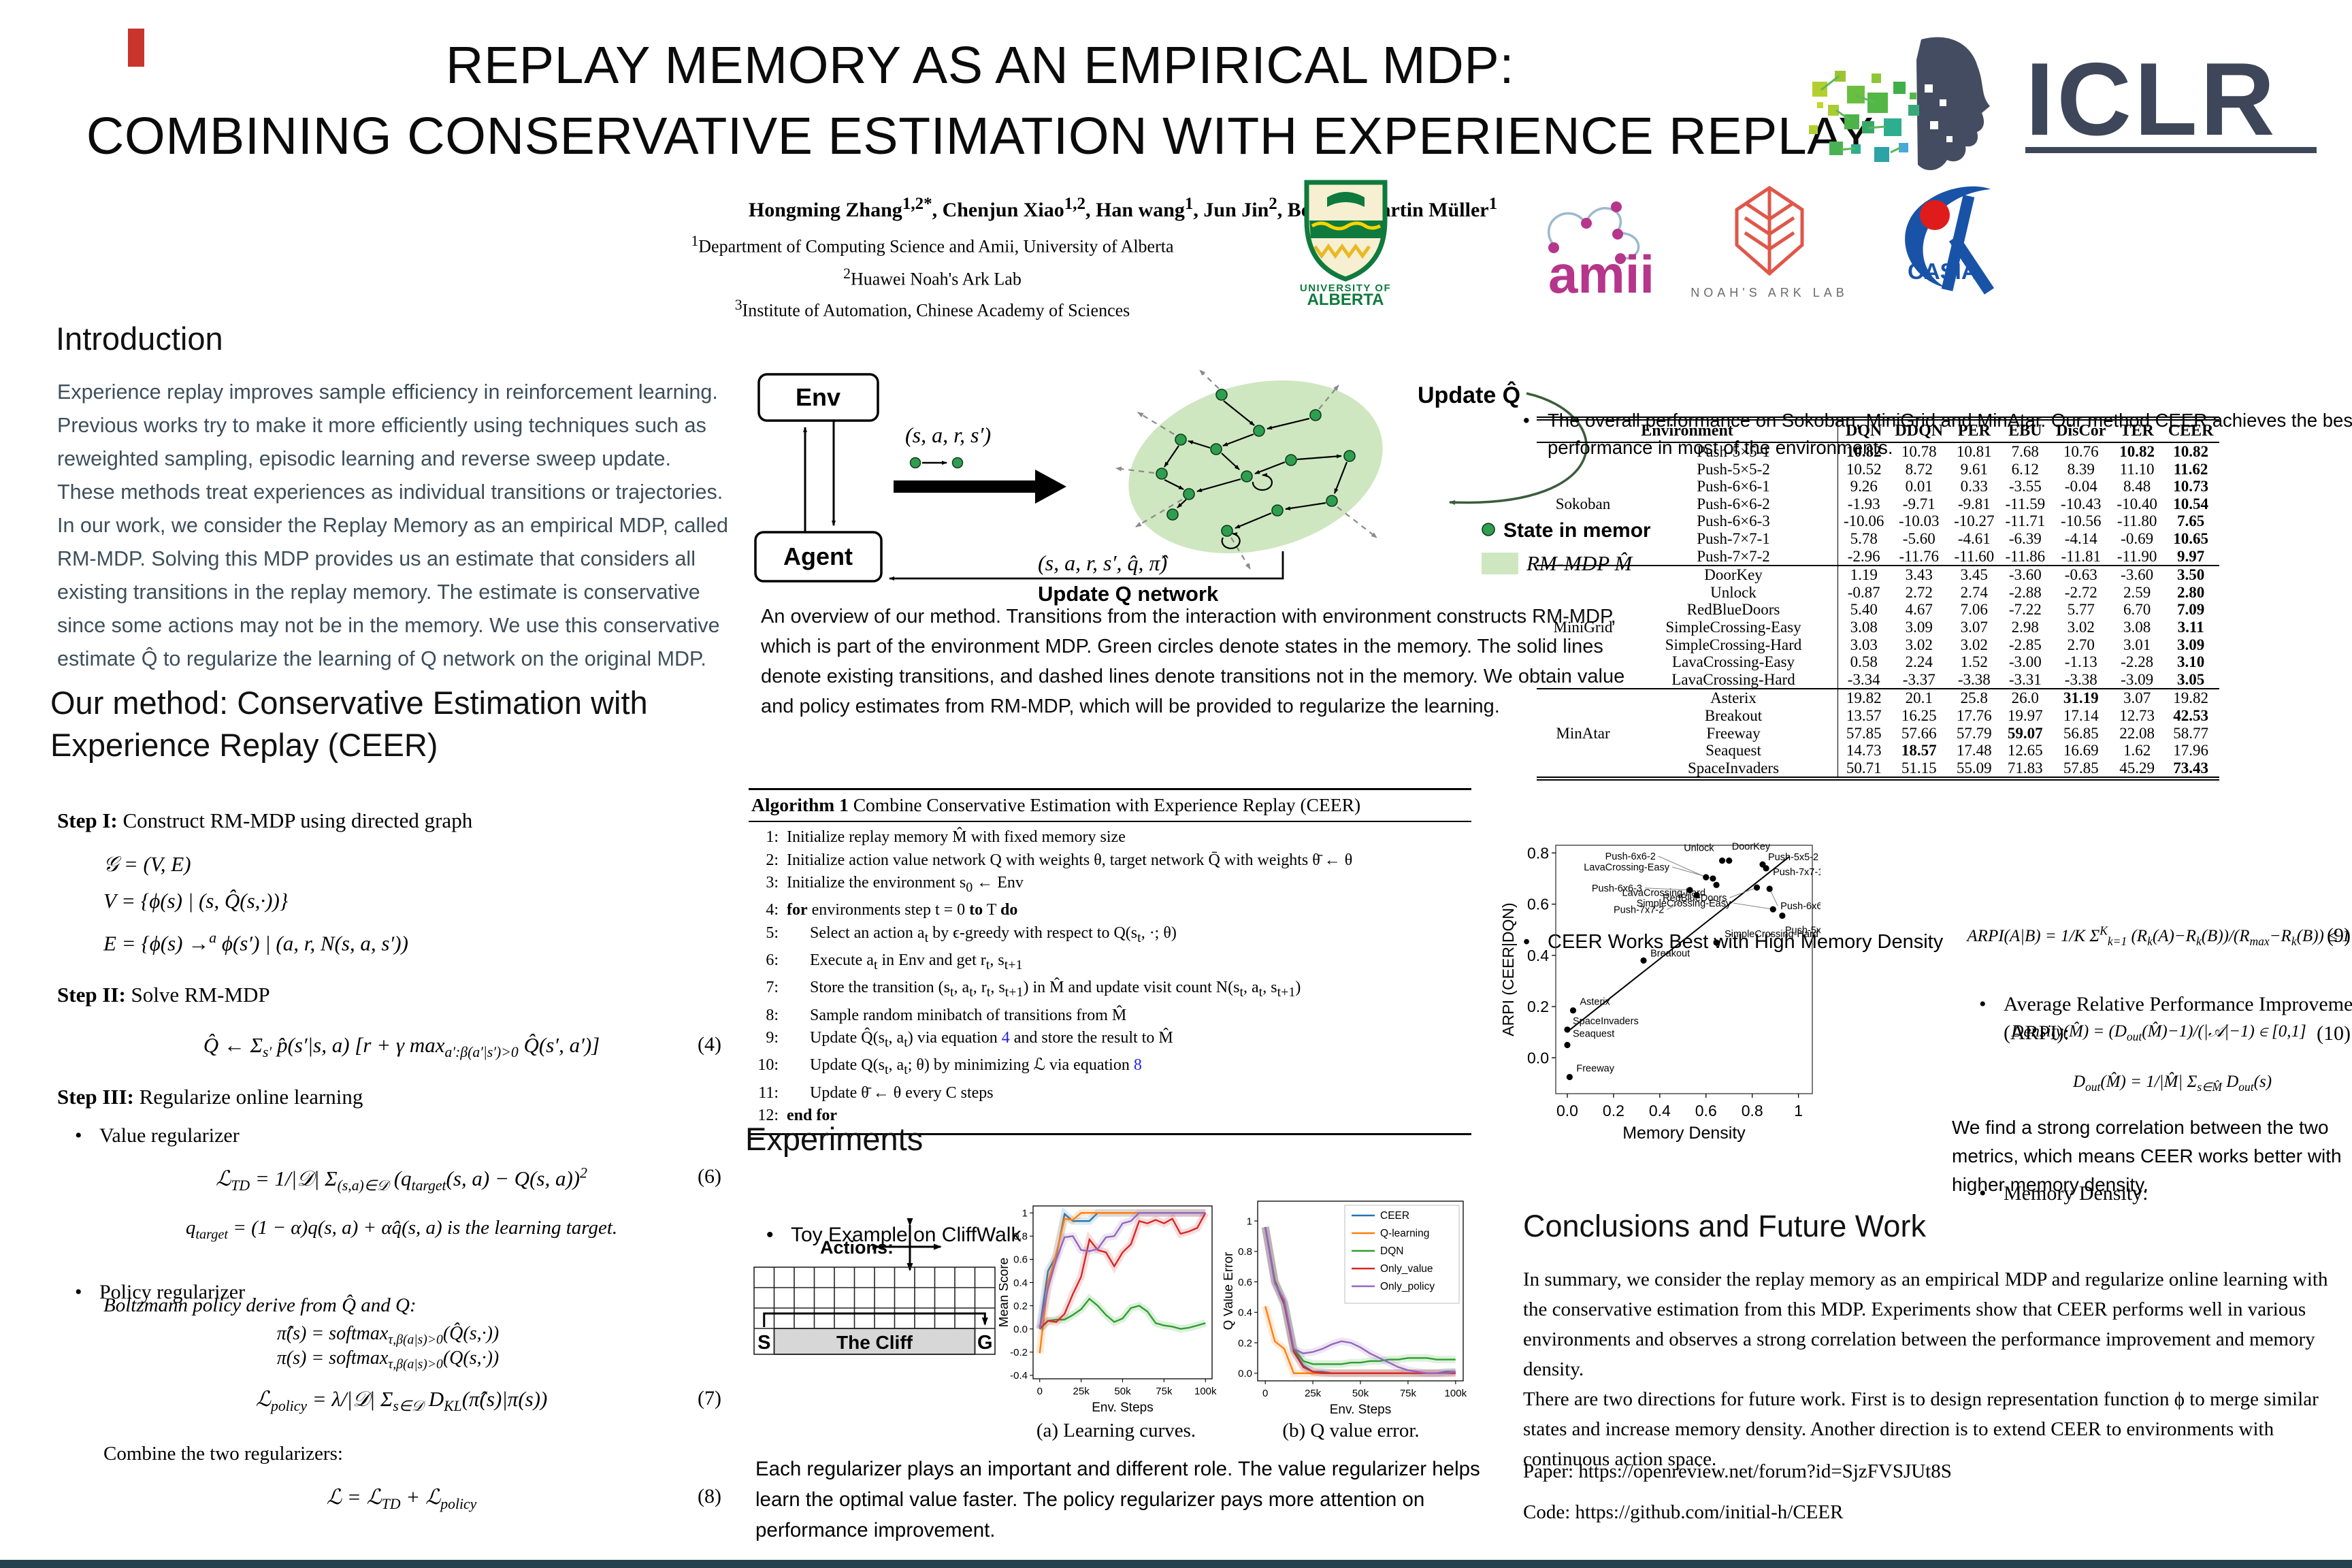 This screenshot has height=1568, width=2352. Describe the element at coordinates (2081, 644) in the screenshot. I see `table-cell: 2.70` at that location.